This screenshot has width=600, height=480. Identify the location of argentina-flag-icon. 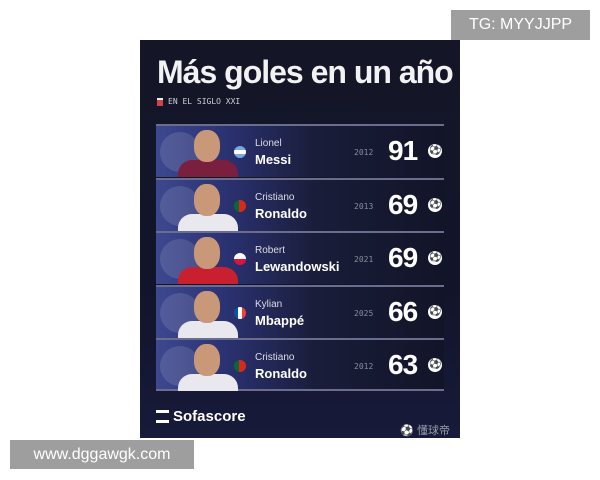
(240, 152).